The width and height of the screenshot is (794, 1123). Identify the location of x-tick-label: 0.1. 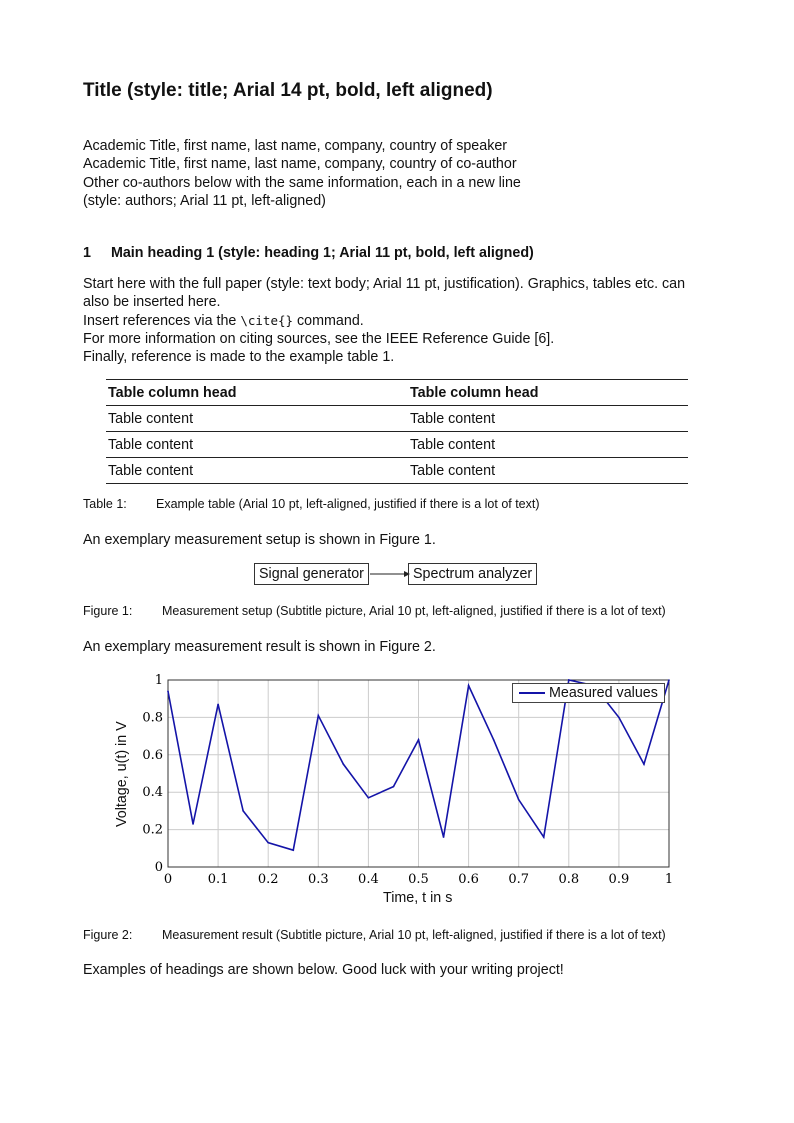
(218, 879).